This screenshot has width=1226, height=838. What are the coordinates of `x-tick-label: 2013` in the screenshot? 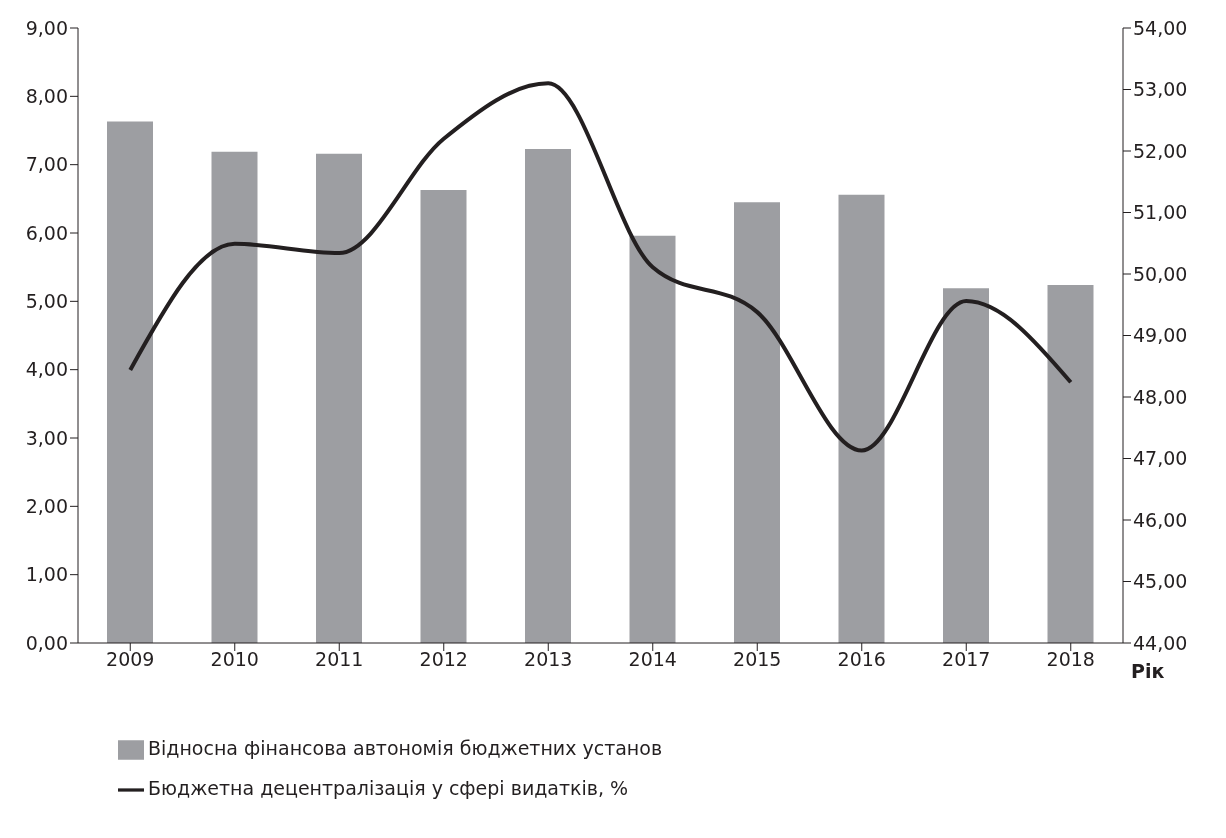 It's located at (548, 659).